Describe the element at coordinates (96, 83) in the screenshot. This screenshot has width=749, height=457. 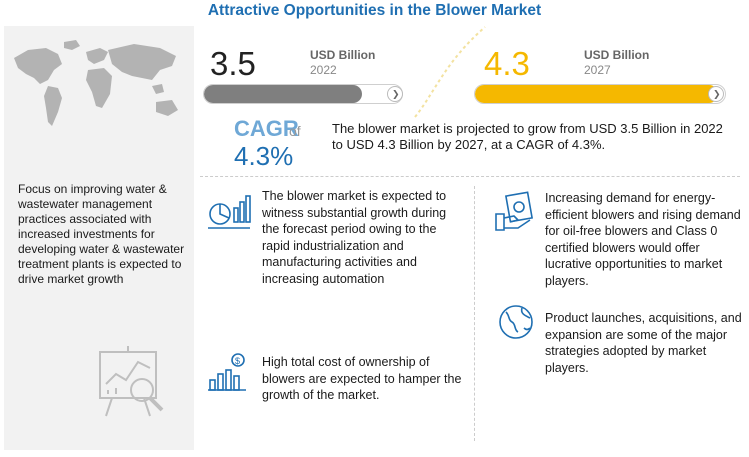
I see `world-map-icon` at that location.